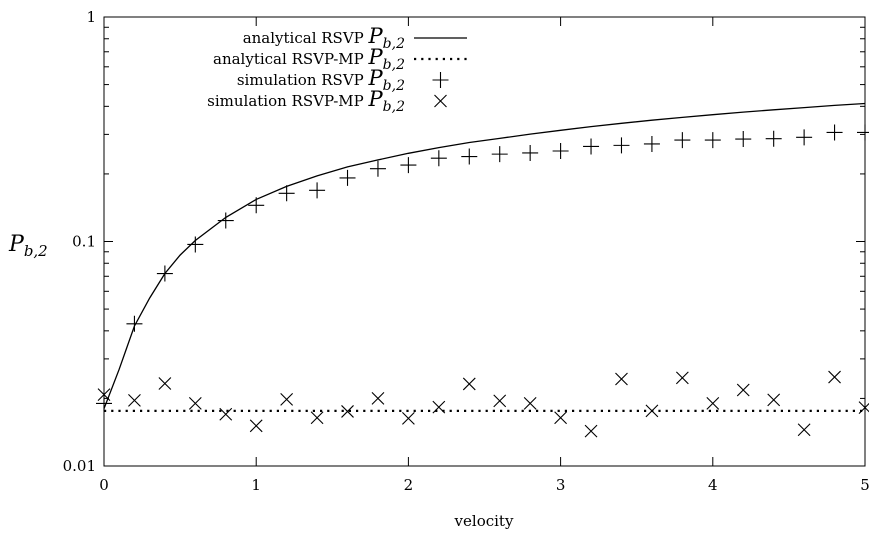  I want to click on legend-label: simulation RSVP Pb,2, so click(321, 80).